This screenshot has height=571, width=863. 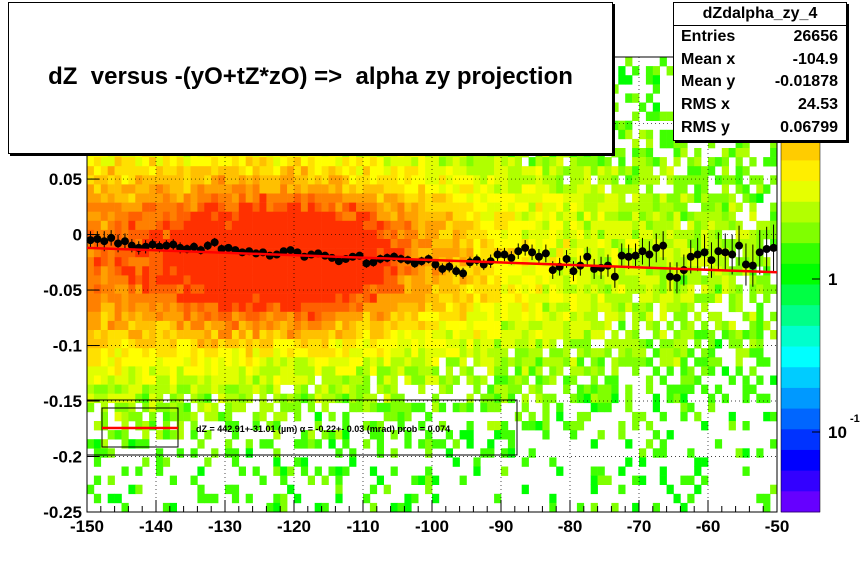 I want to click on stats-row-mean-x: Mean x -104.9, so click(x=760, y=60).